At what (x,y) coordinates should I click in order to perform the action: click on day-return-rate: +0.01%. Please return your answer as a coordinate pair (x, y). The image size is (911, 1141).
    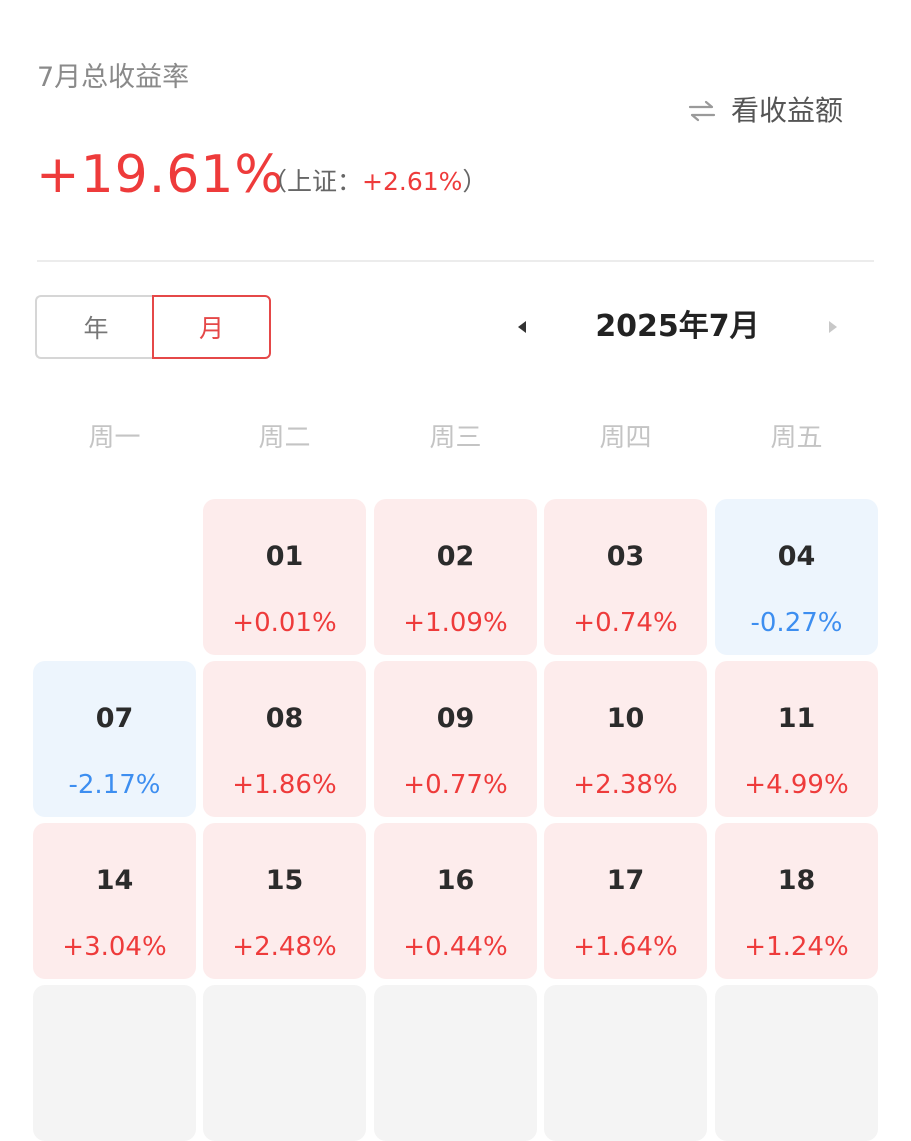
    Looking at the image, I should click on (284, 623).